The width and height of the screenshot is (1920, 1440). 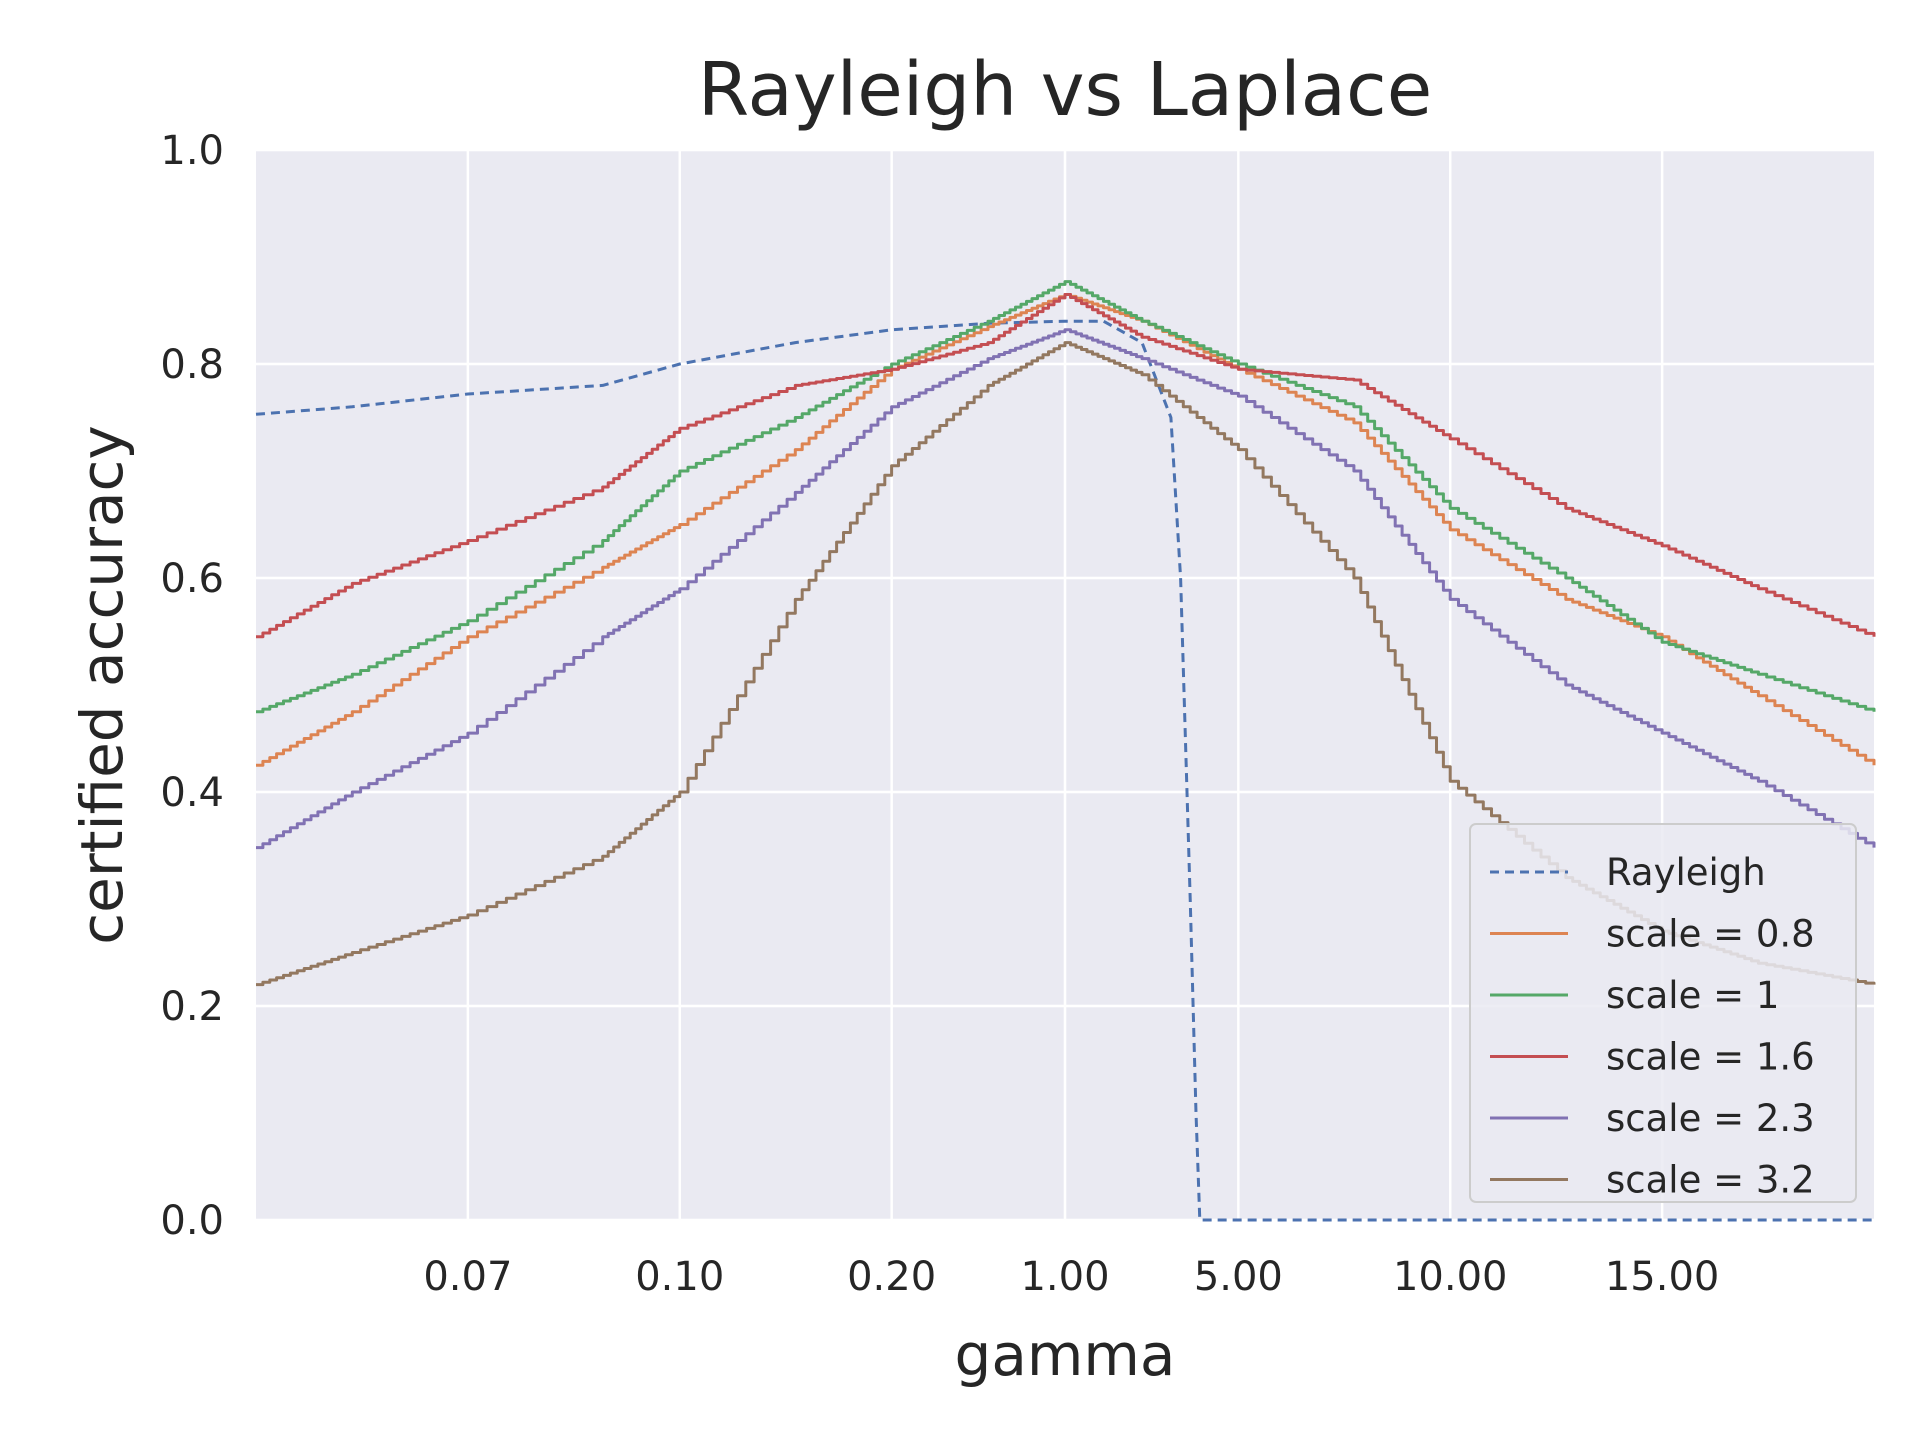 I want to click on legend-label: scale = 3.2, so click(x=1710, y=1180).